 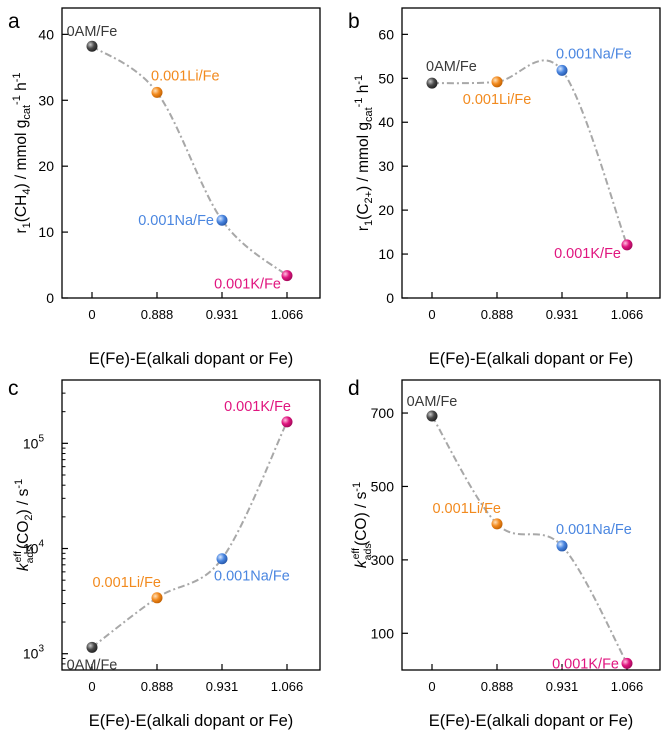 What do you see at coordinates (189, 535) in the screenshot?
I see `panel-c-guide-curve` at bounding box center [189, 535].